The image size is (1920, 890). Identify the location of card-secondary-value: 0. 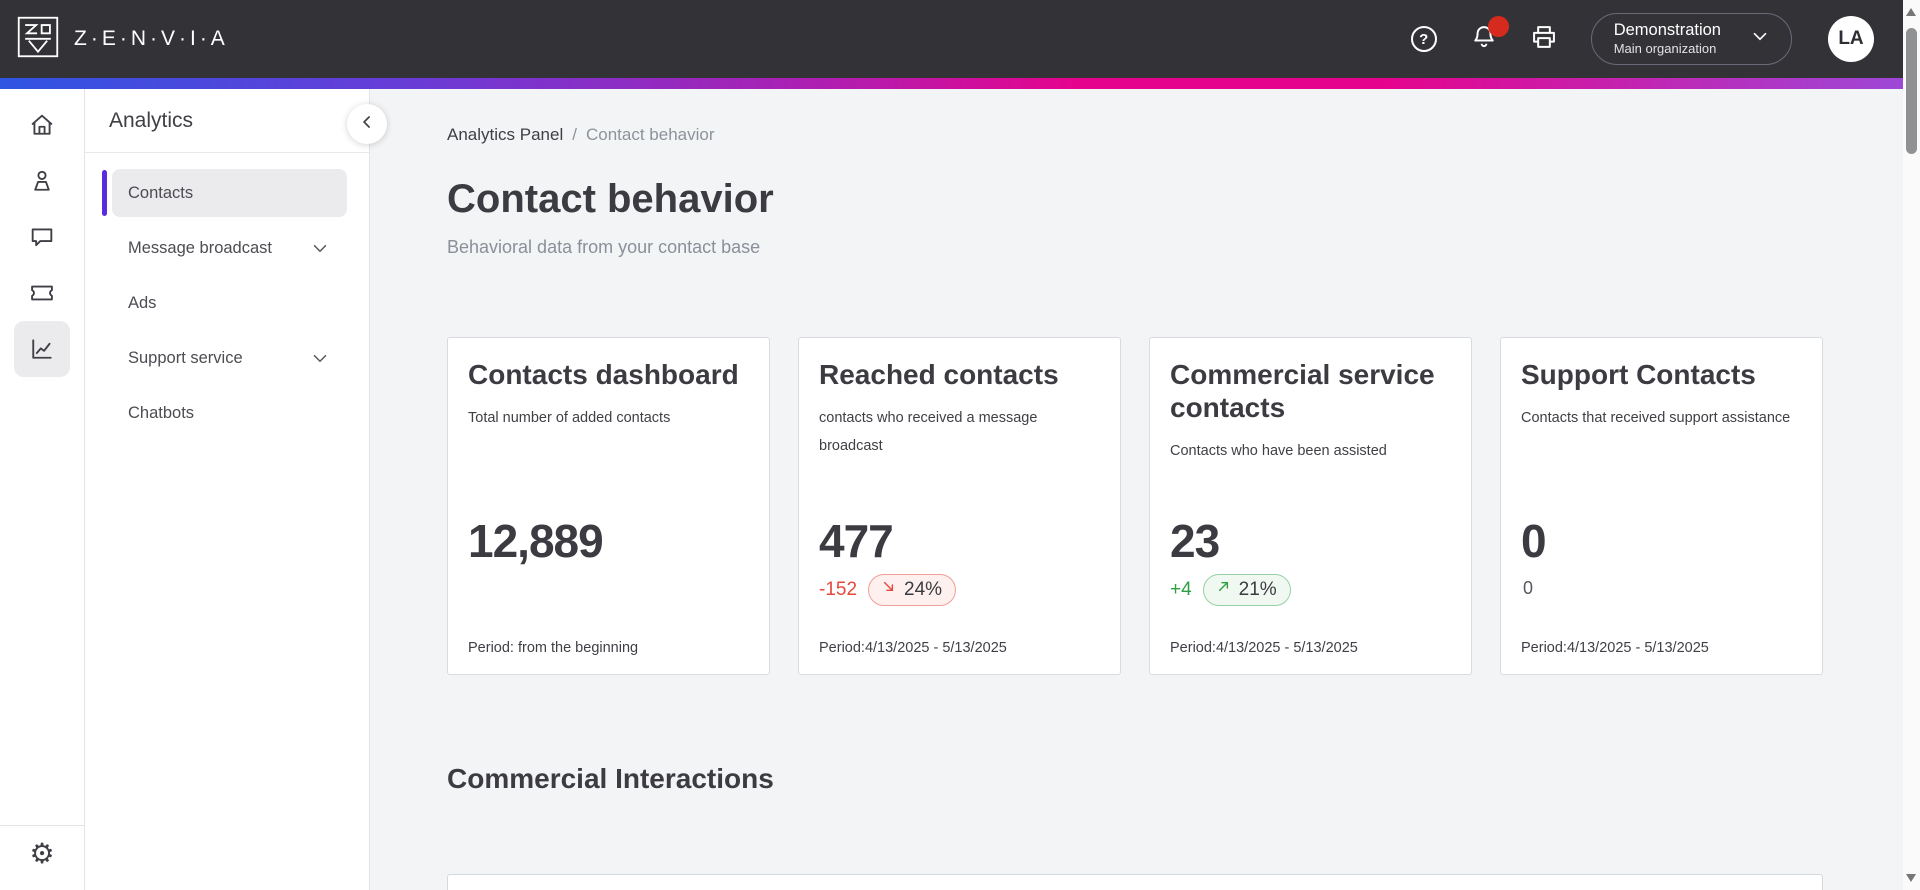
(1528, 588).